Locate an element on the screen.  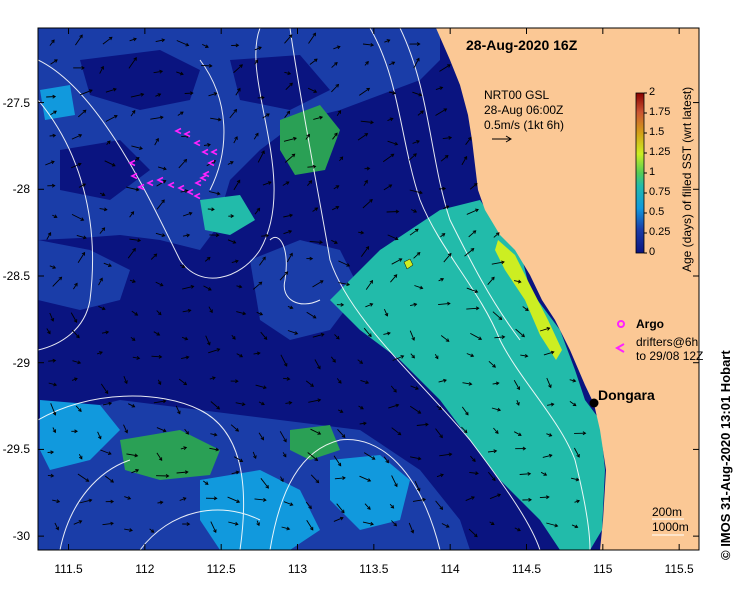
drifter-legend-symbol is located at coordinates (619, 348).